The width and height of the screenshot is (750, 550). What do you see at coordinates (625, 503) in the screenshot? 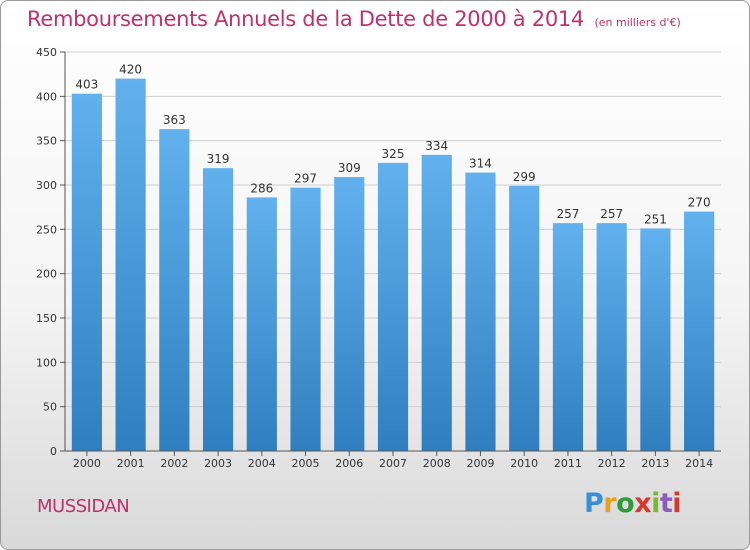
I see `brand-letter: o` at bounding box center [625, 503].